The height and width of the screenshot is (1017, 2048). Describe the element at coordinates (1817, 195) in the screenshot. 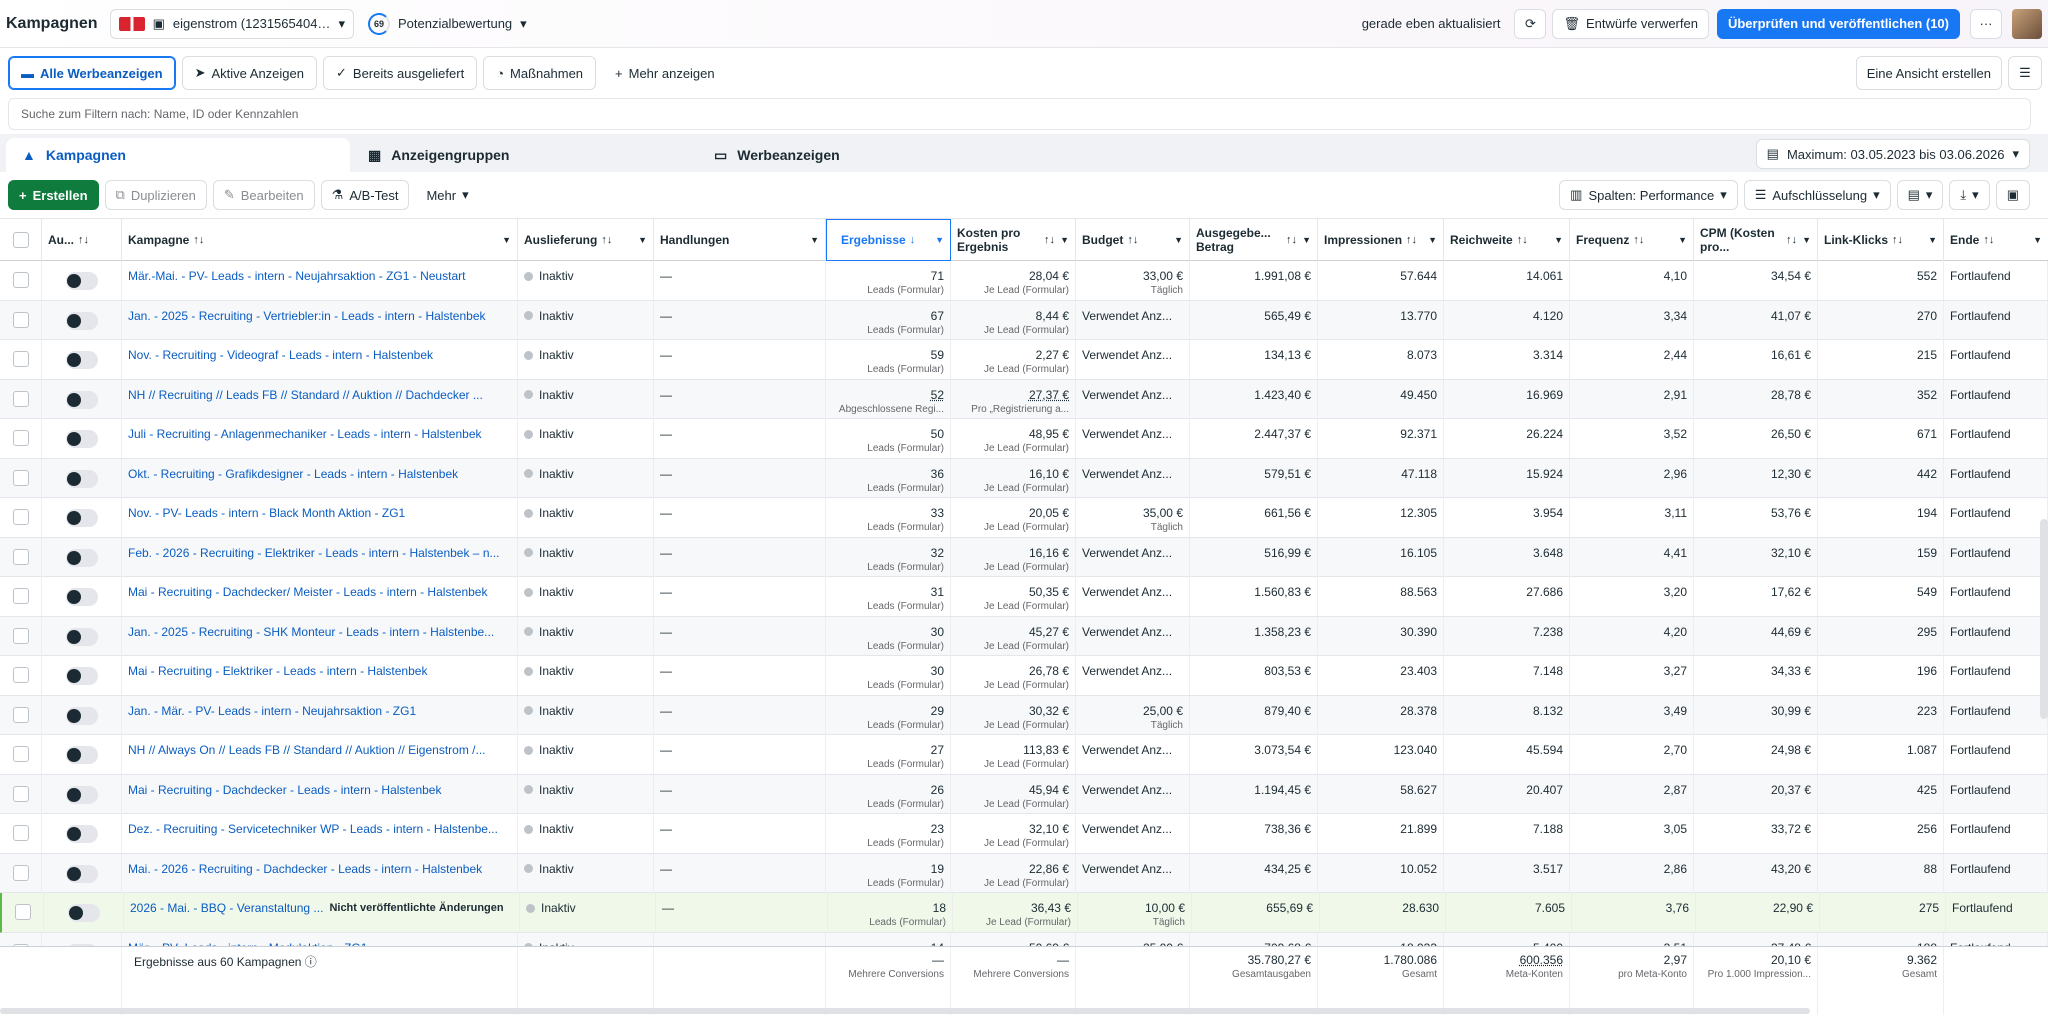

I see `breakdown-button: ☰ Aufschlüsselung ▾` at that location.